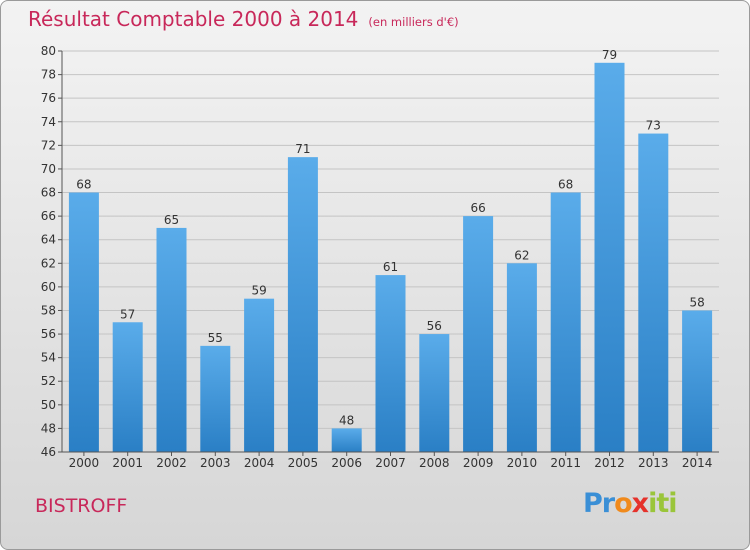 The image size is (750, 550). What do you see at coordinates (48, 240) in the screenshot?
I see `y-tick-label: 64` at bounding box center [48, 240].